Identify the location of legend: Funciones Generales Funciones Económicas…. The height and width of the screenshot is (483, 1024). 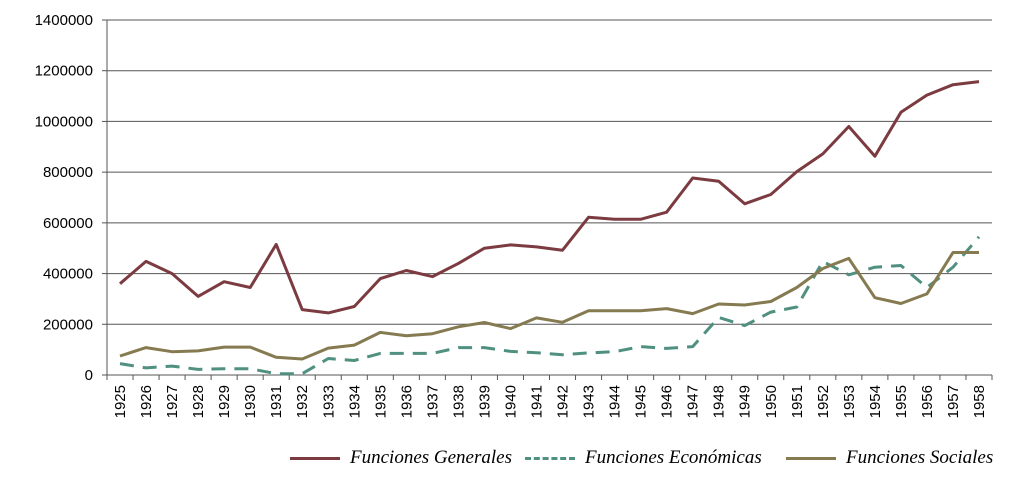
(512, 458).